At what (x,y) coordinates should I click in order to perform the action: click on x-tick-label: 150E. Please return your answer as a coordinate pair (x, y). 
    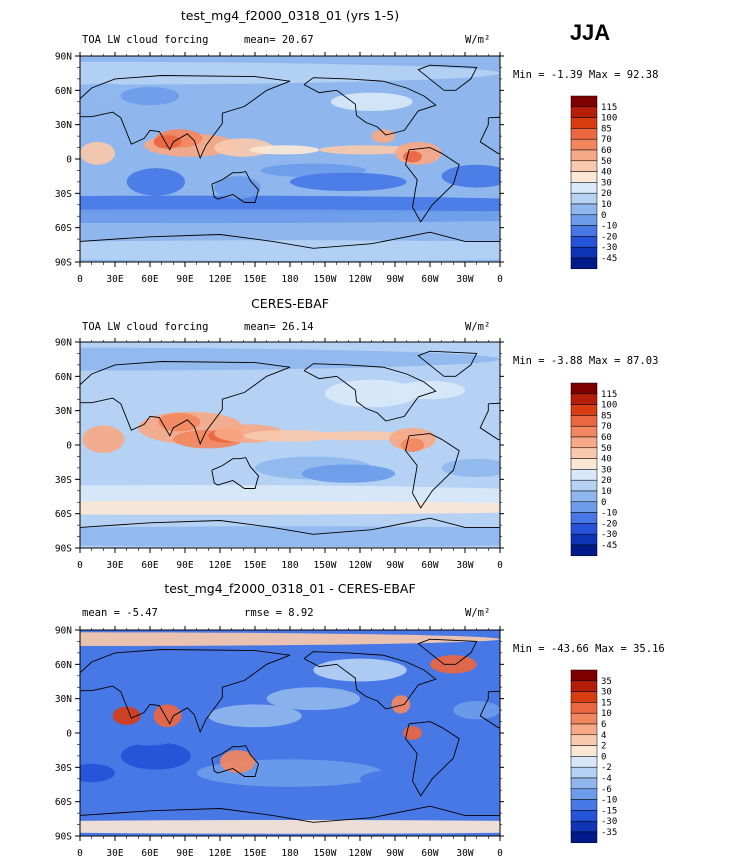
    Looking at the image, I should click on (255, 565).